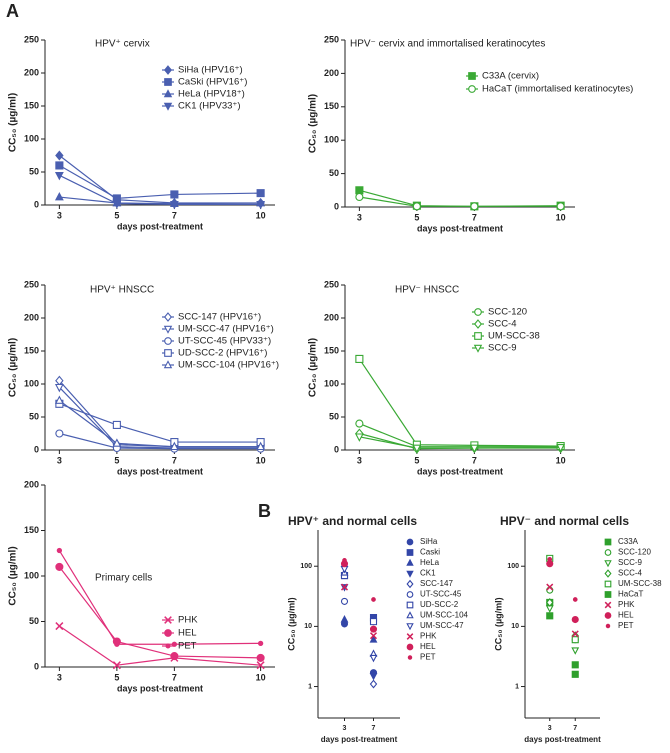 The height and width of the screenshot is (753, 670). What do you see at coordinates (502, 348) in the screenshot?
I see `legend-label: SCC-9` at bounding box center [502, 348].